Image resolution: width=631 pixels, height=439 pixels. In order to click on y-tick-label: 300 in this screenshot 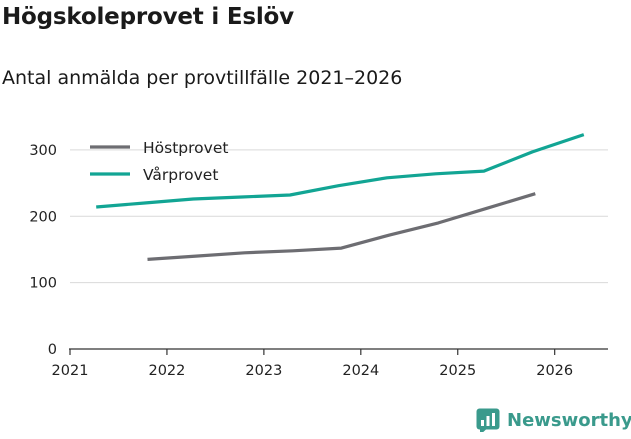, I will do `click(43, 151)`.